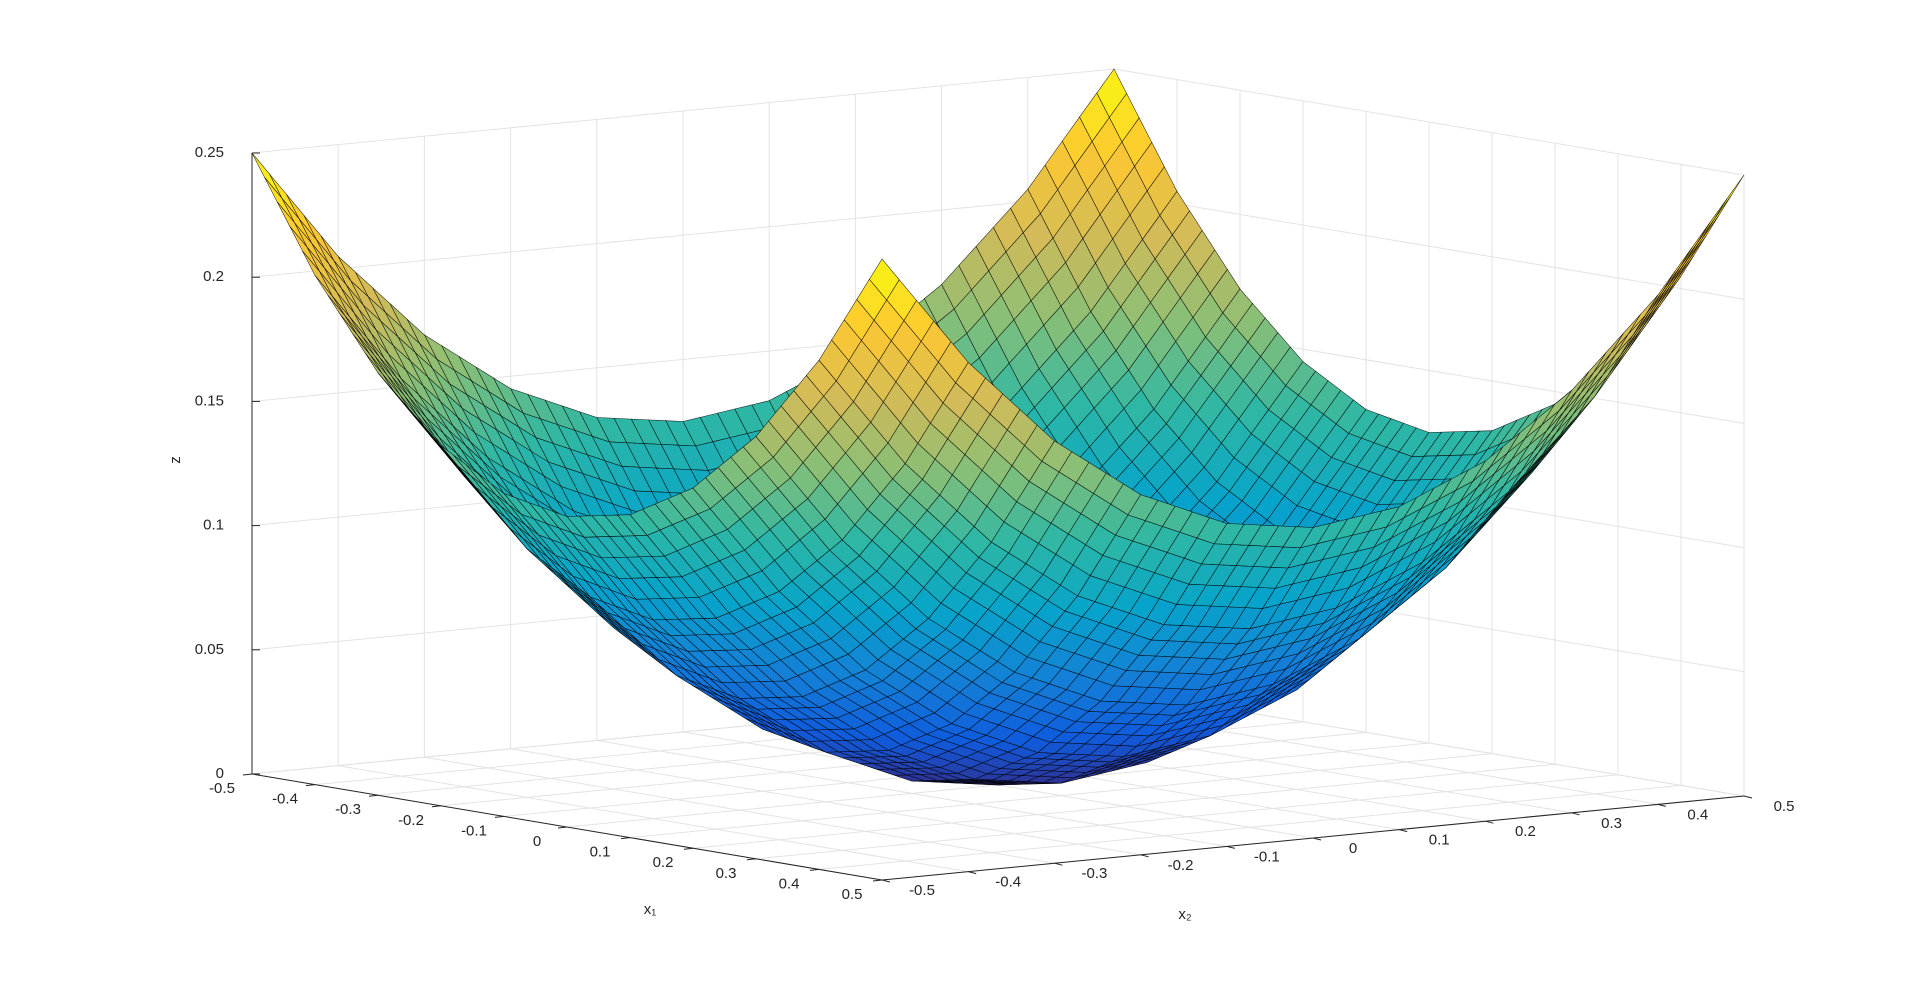 The width and height of the screenshot is (1920, 981). I want to click on z-axis-label: z, so click(175, 460).